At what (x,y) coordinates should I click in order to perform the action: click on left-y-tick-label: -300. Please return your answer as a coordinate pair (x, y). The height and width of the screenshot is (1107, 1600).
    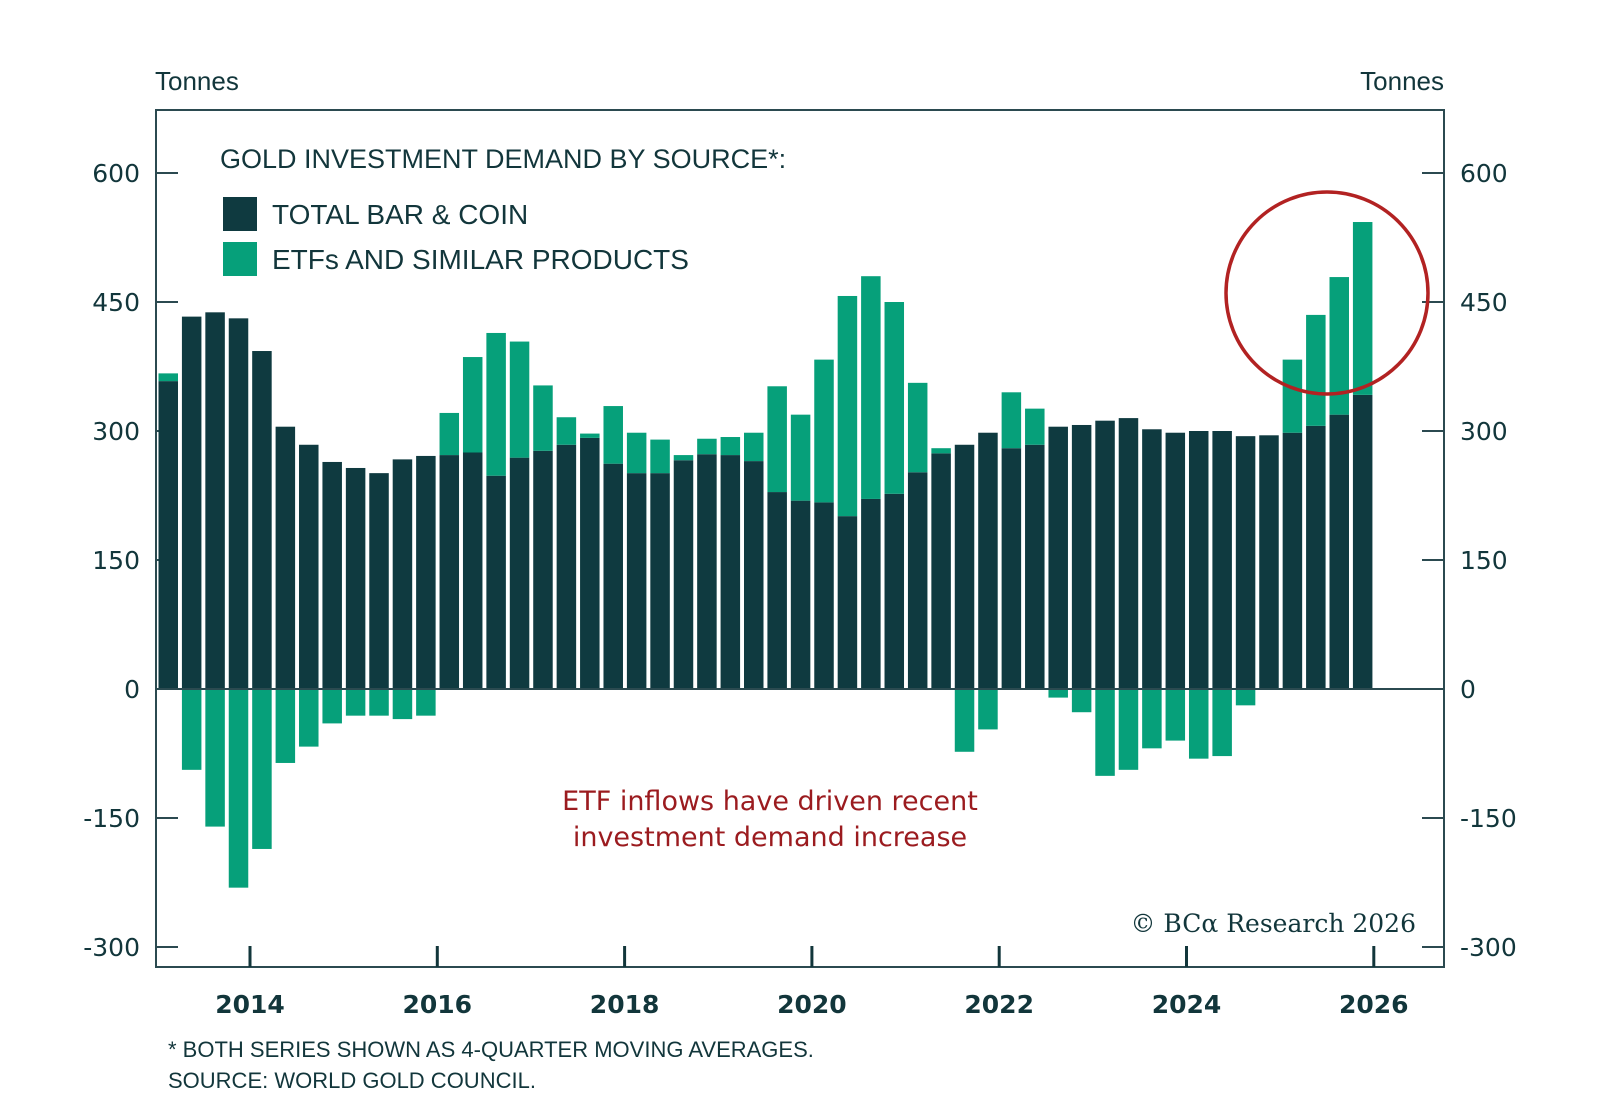
    Looking at the image, I should click on (111, 947).